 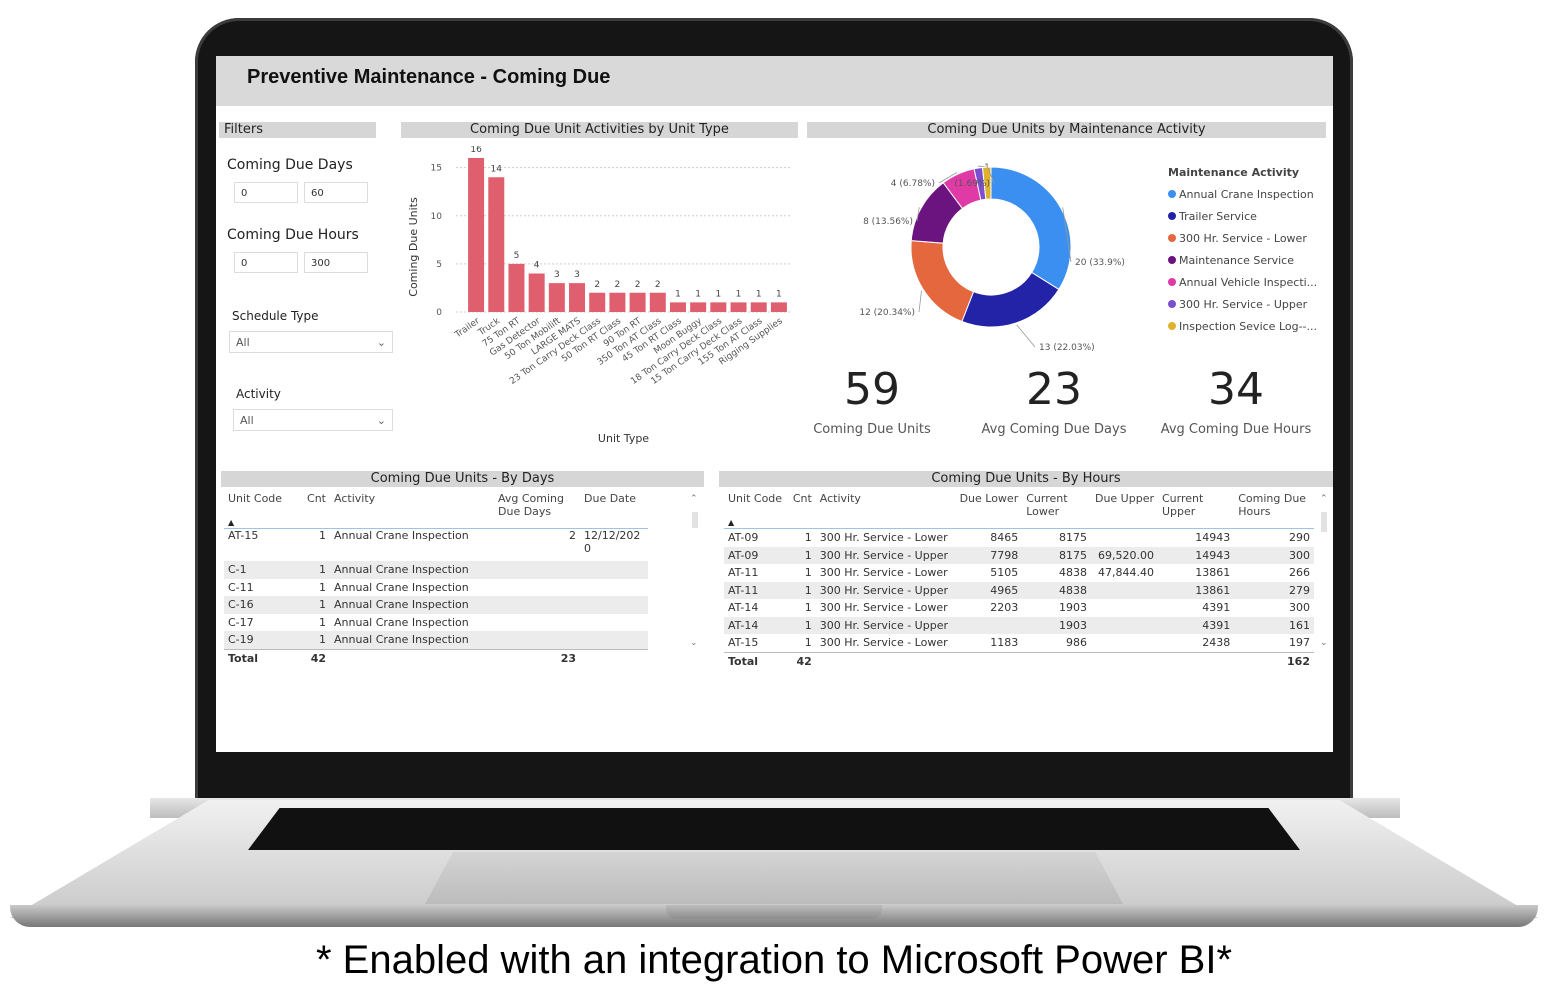 What do you see at coordinates (698, 307) in the screenshot?
I see `bar-155-ton-at-class` at bounding box center [698, 307].